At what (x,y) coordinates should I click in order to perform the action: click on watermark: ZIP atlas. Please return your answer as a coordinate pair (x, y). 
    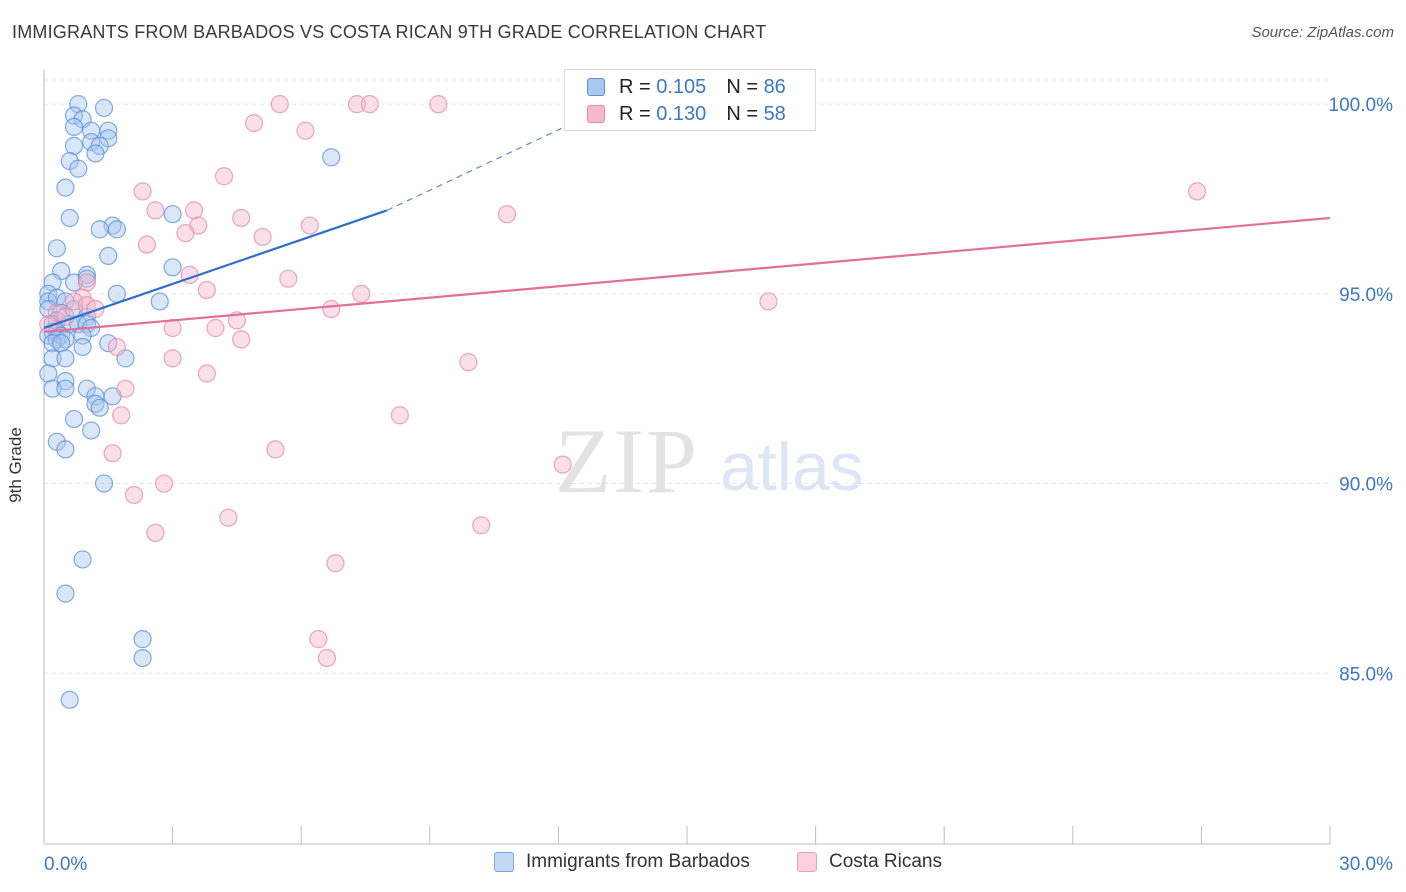
    Looking at the image, I should click on (709, 461).